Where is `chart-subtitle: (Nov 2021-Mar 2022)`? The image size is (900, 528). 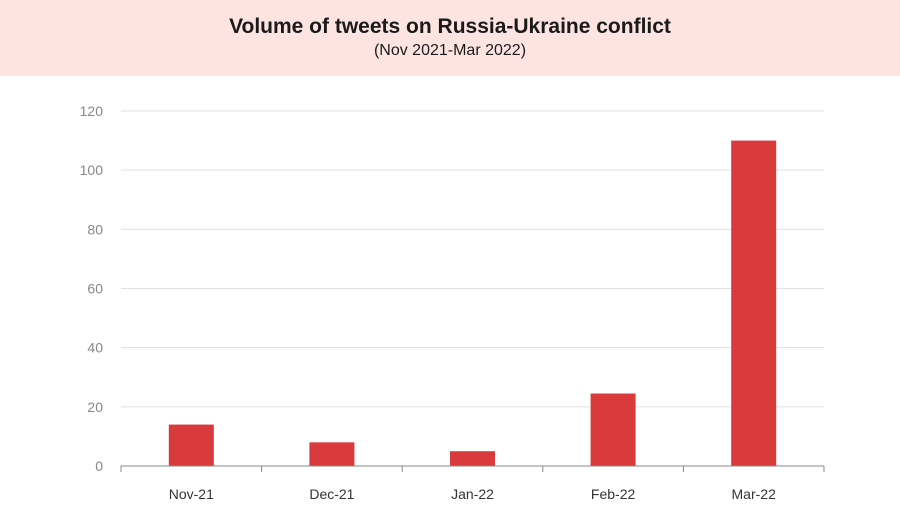
chart-subtitle: (Nov 2021-Mar 2022) is located at coordinates (450, 50).